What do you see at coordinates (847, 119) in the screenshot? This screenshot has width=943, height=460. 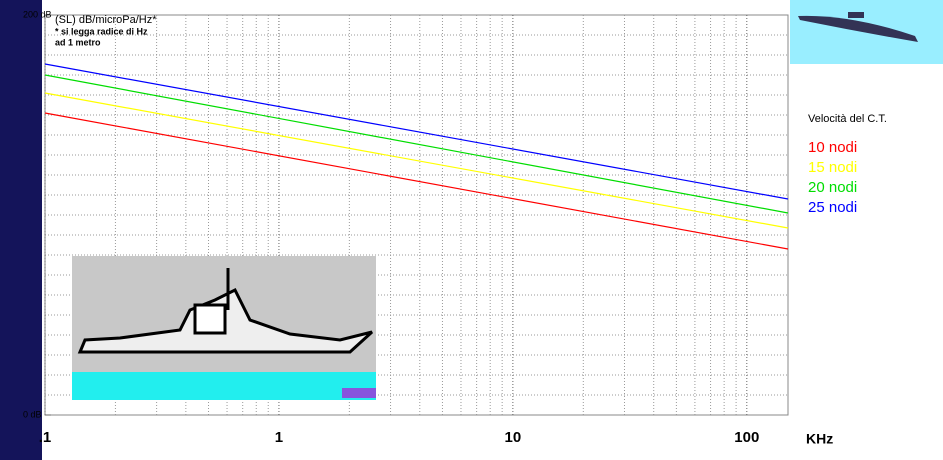 I see `legend-title: Velocità del C.T.` at bounding box center [847, 119].